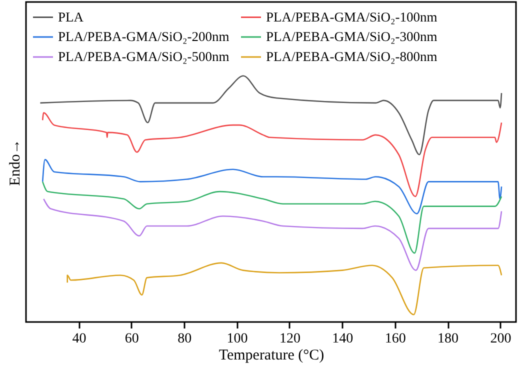 The image size is (520, 375). I want to click on x-axis-title: Temperature (°C), so click(271, 356).